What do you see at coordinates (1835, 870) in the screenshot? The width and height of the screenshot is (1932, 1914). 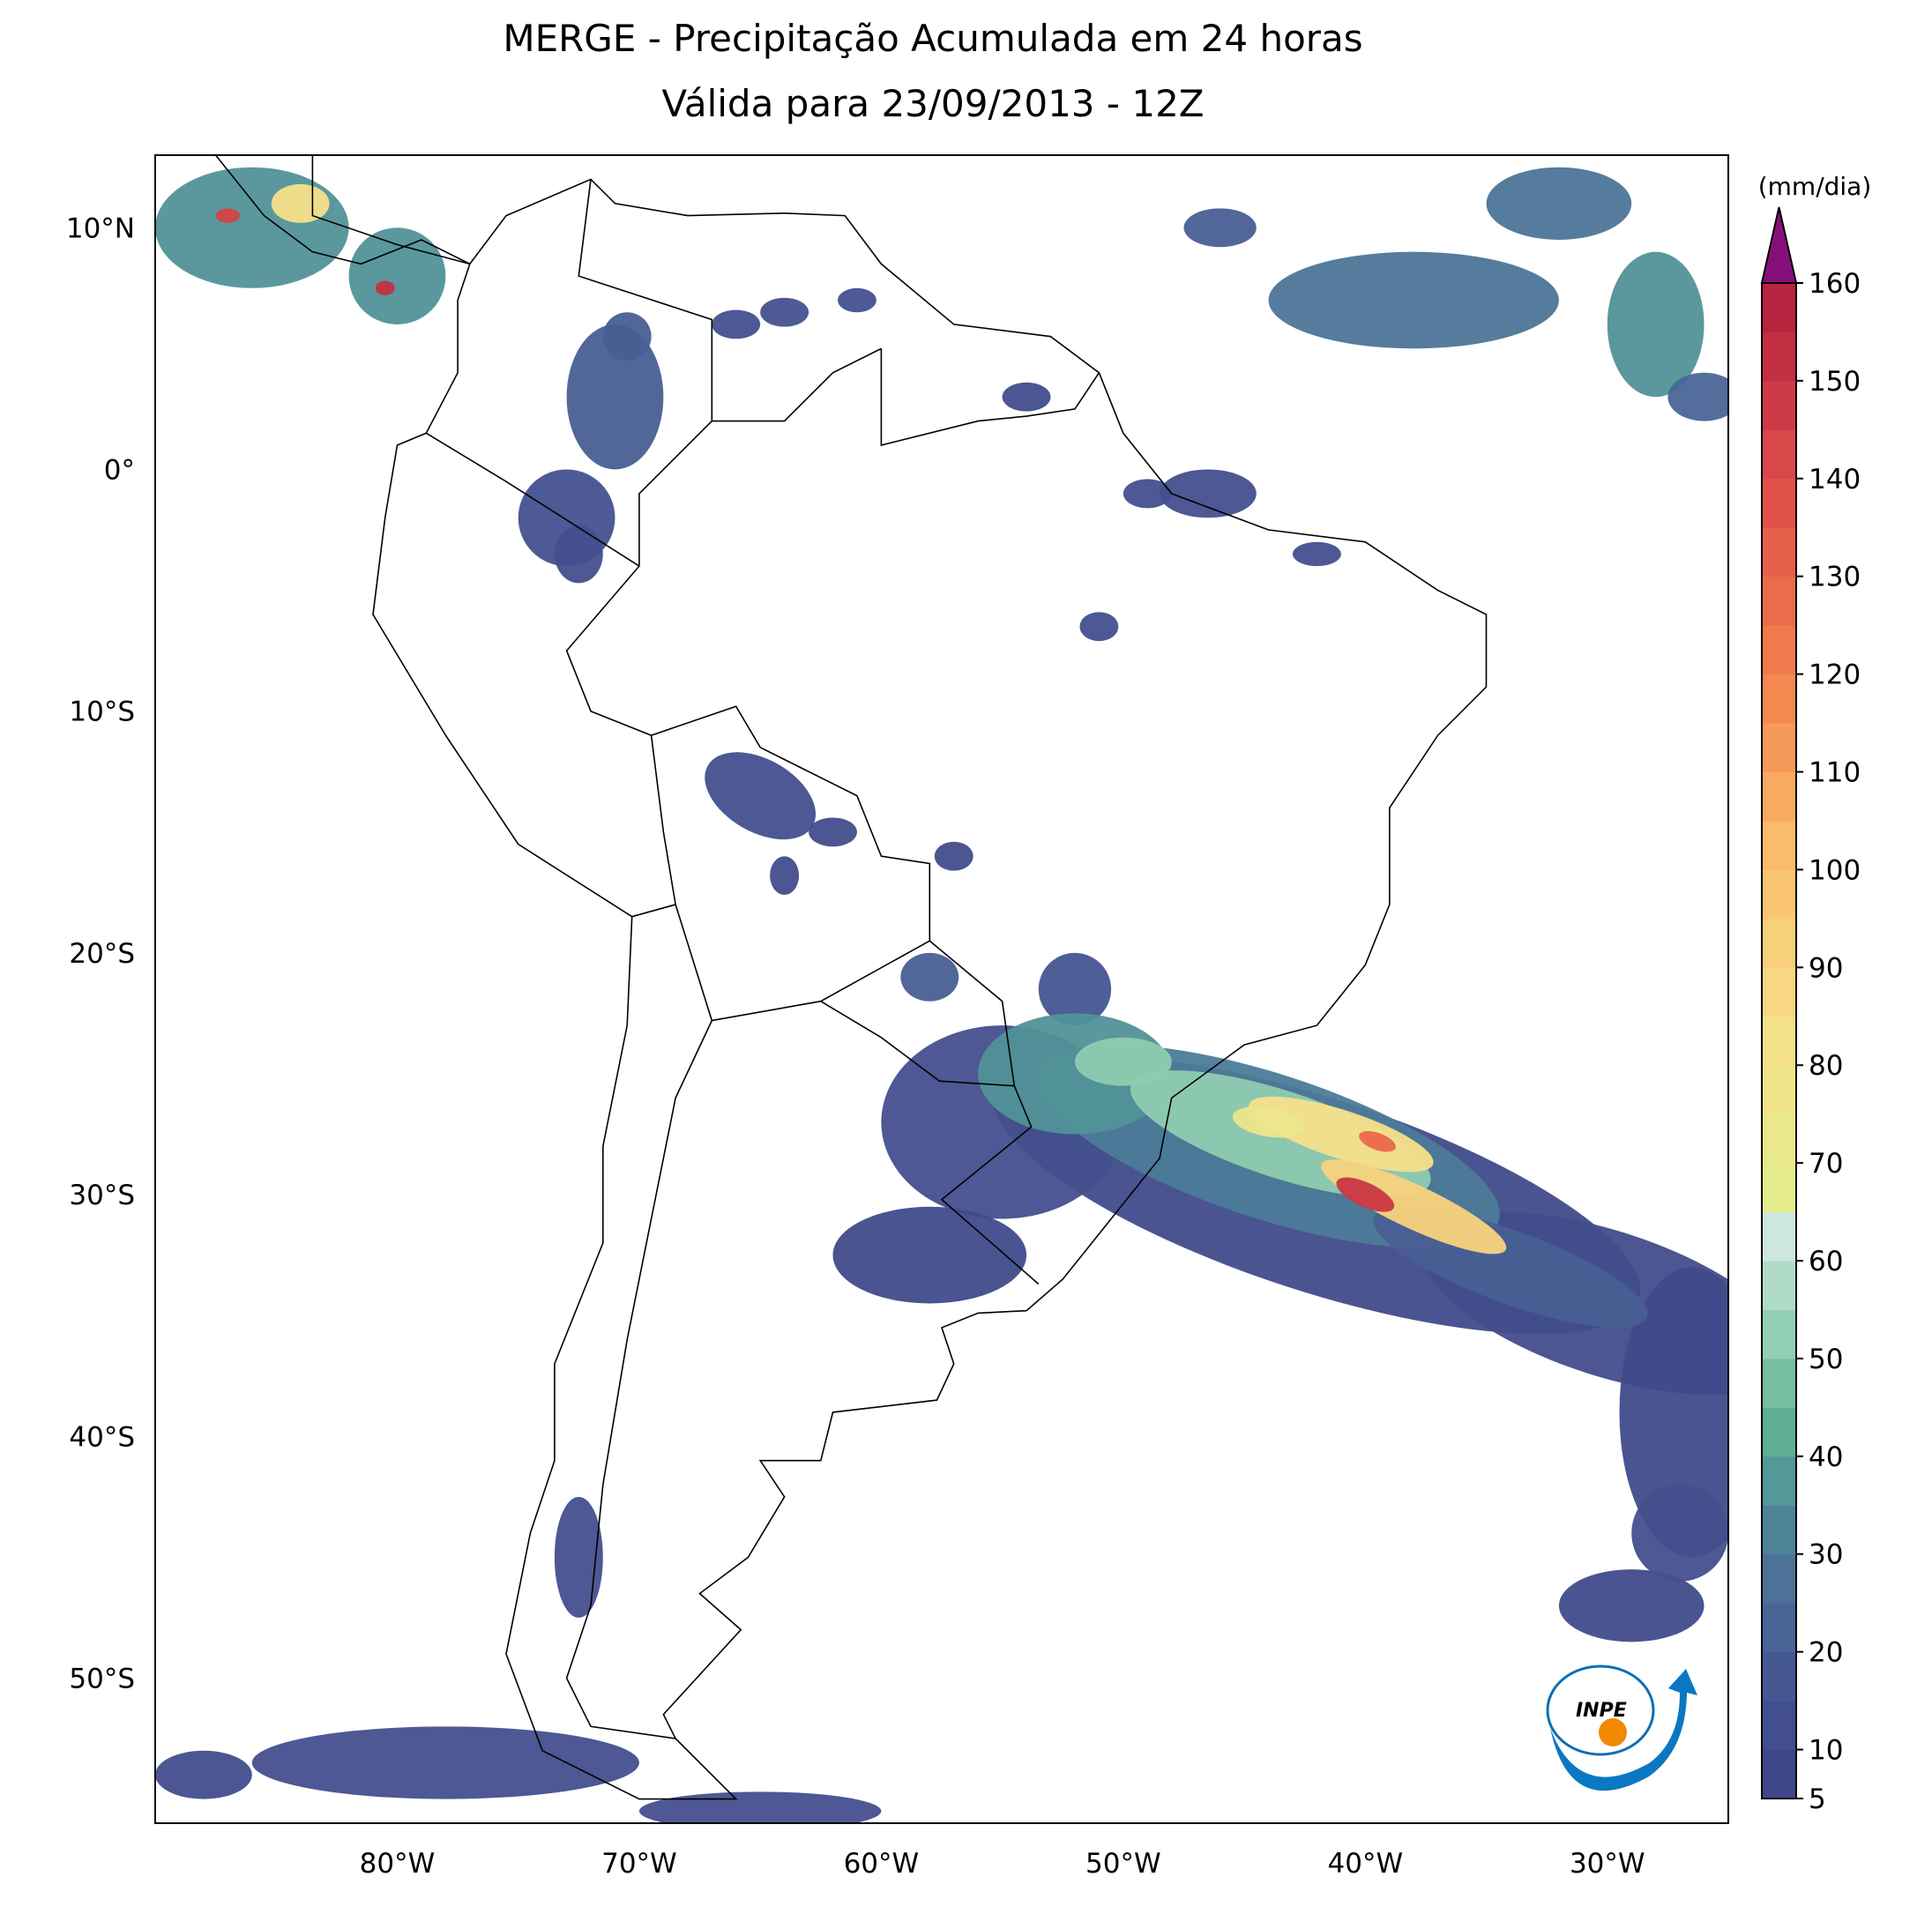 I see `colorbar-tick-label: 100` at bounding box center [1835, 870].